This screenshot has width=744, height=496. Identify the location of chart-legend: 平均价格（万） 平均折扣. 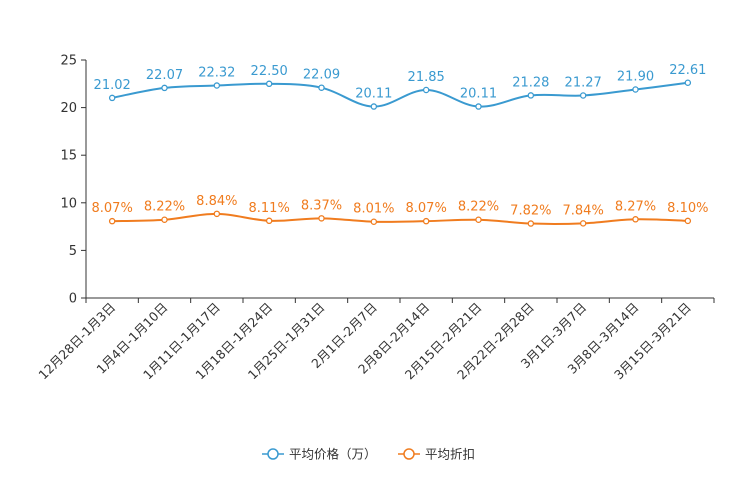
(368, 454).